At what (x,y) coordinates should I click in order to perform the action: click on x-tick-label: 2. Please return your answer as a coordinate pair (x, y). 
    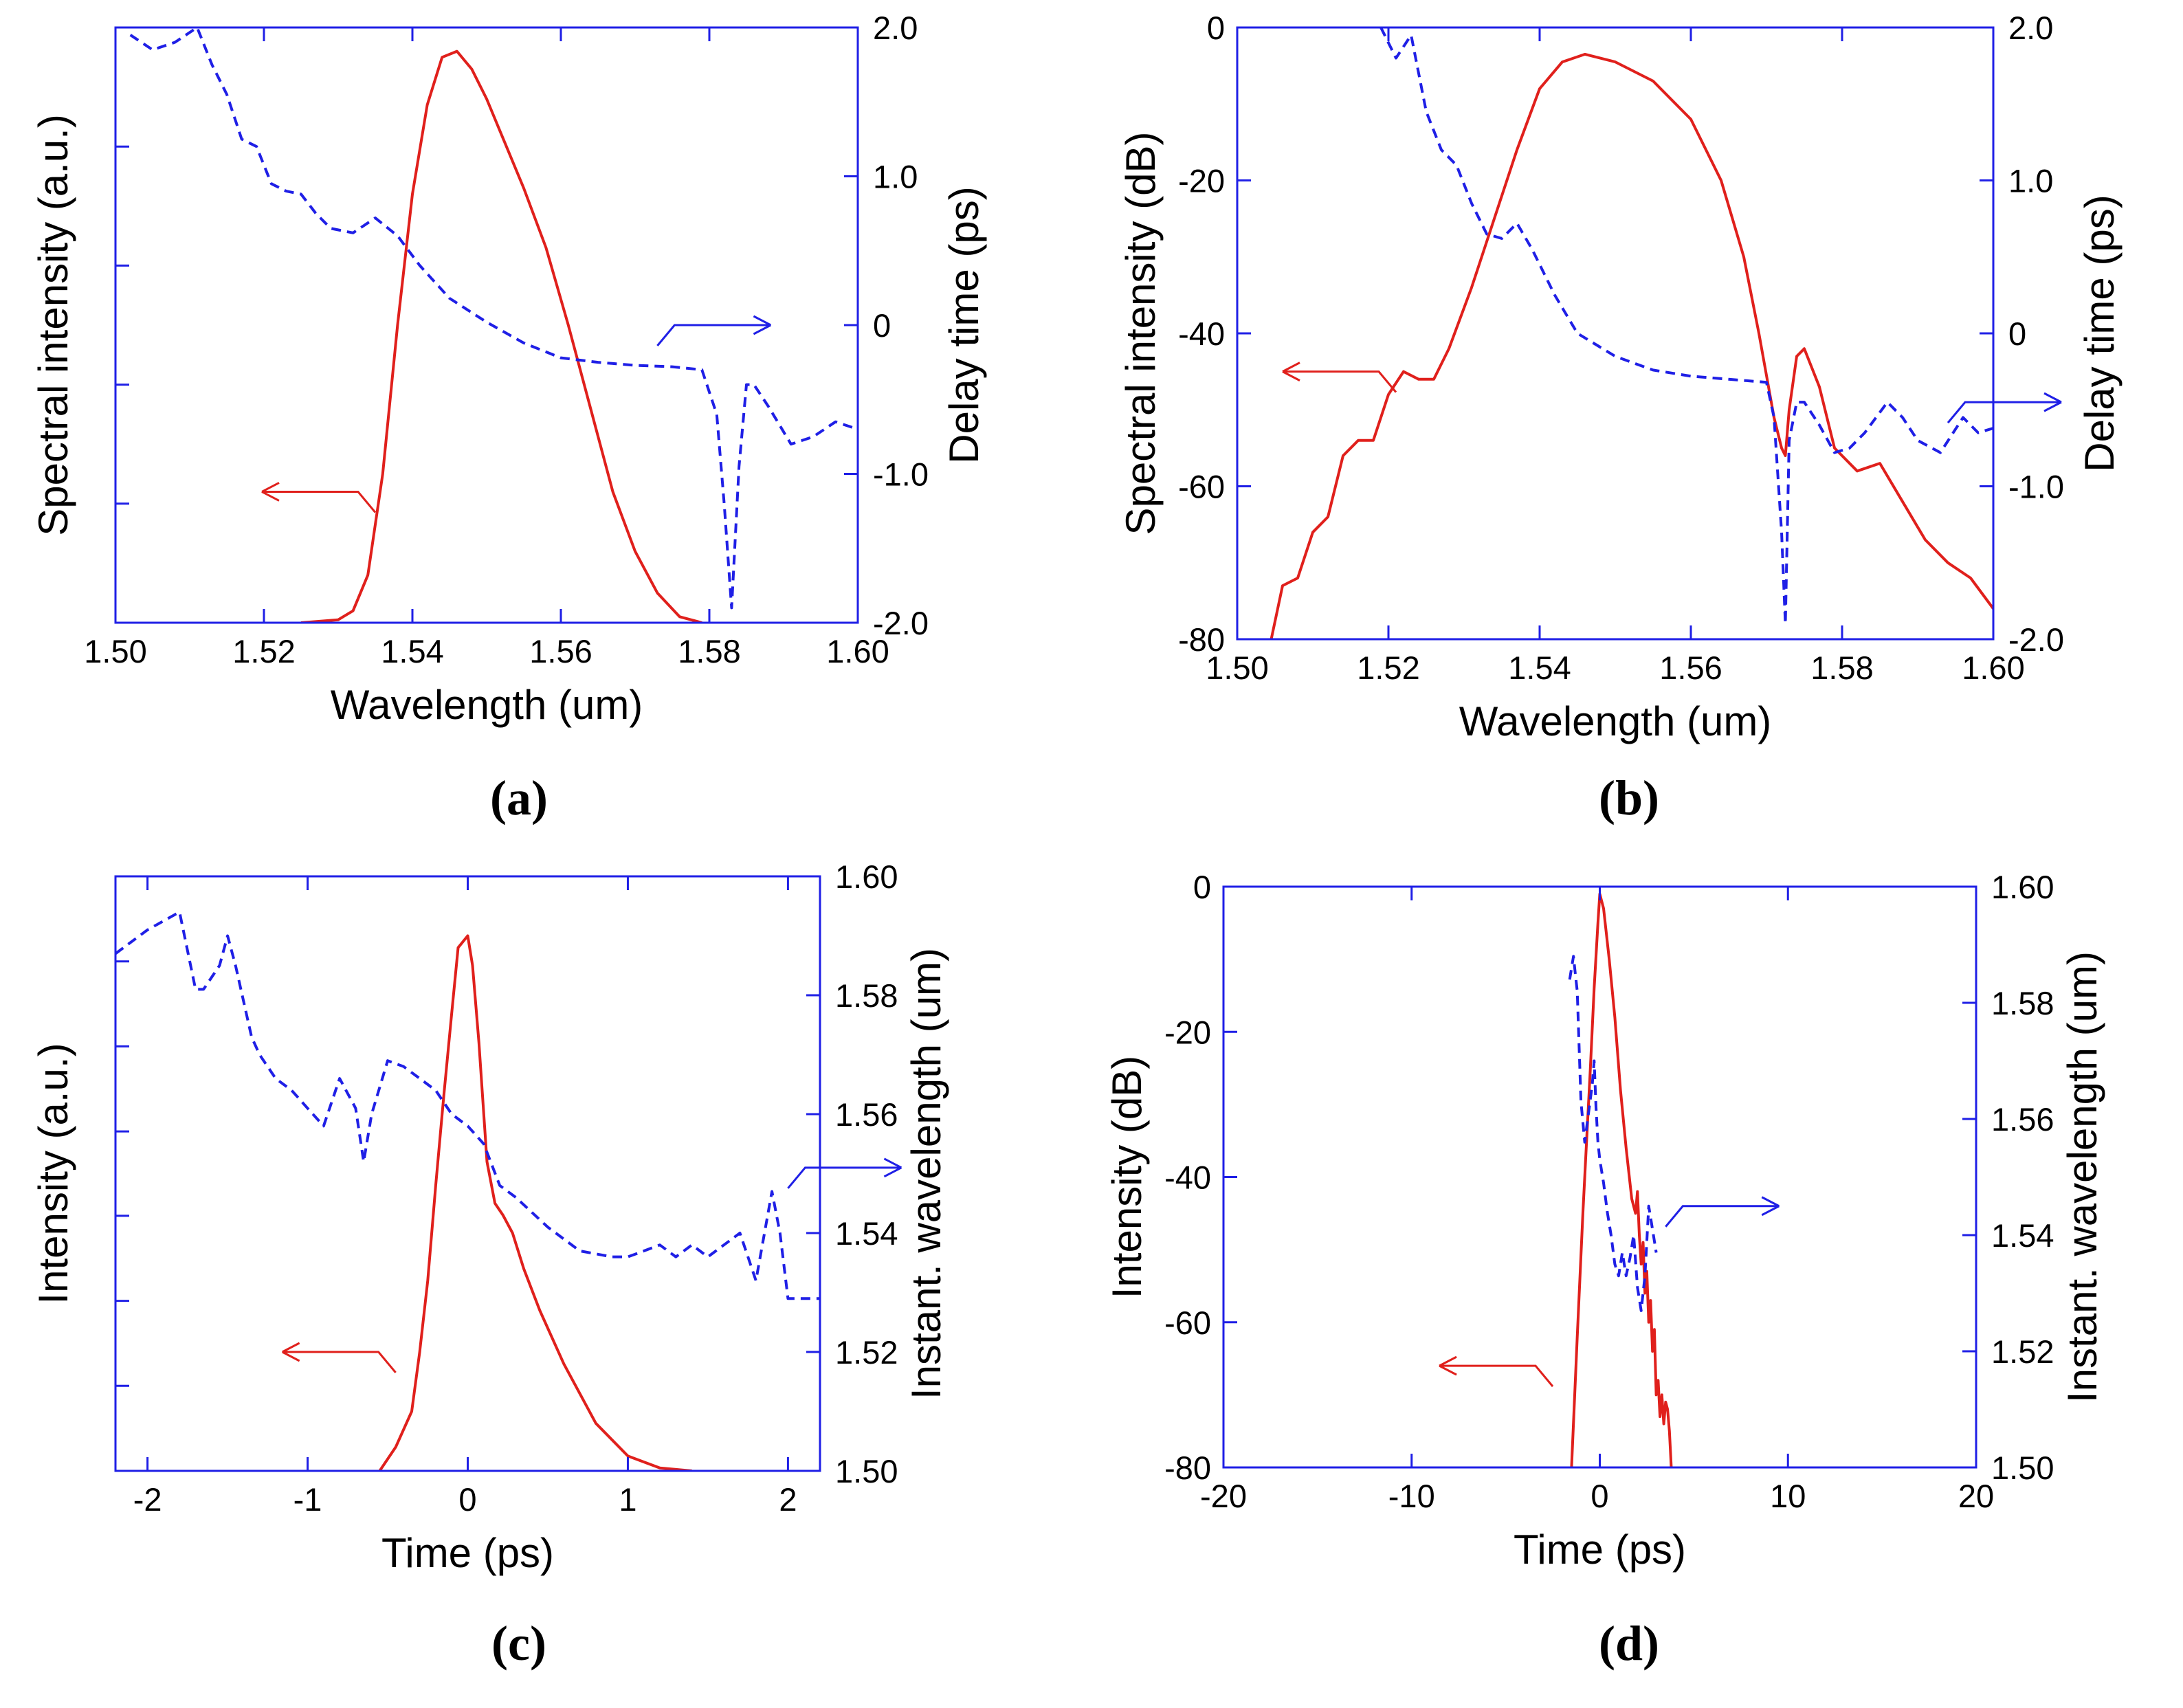
    Looking at the image, I should click on (788, 1499).